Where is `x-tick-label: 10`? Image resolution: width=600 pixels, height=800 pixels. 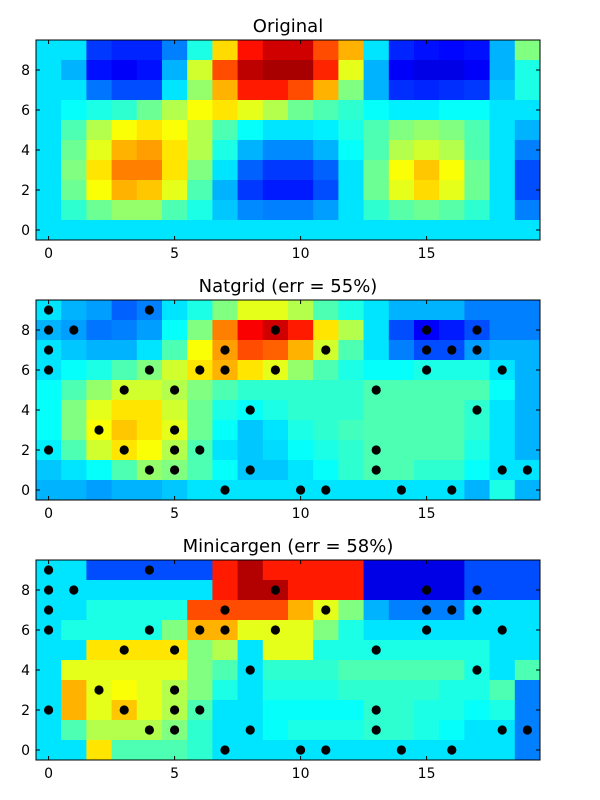
x-tick-label: 10 is located at coordinates (301, 774).